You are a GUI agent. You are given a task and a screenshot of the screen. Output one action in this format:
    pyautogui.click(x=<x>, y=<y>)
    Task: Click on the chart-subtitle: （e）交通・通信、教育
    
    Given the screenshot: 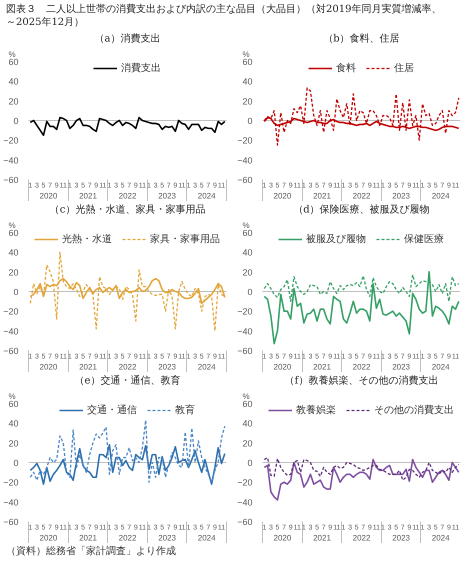 What is the action you would take?
    pyautogui.click(x=127, y=380)
    